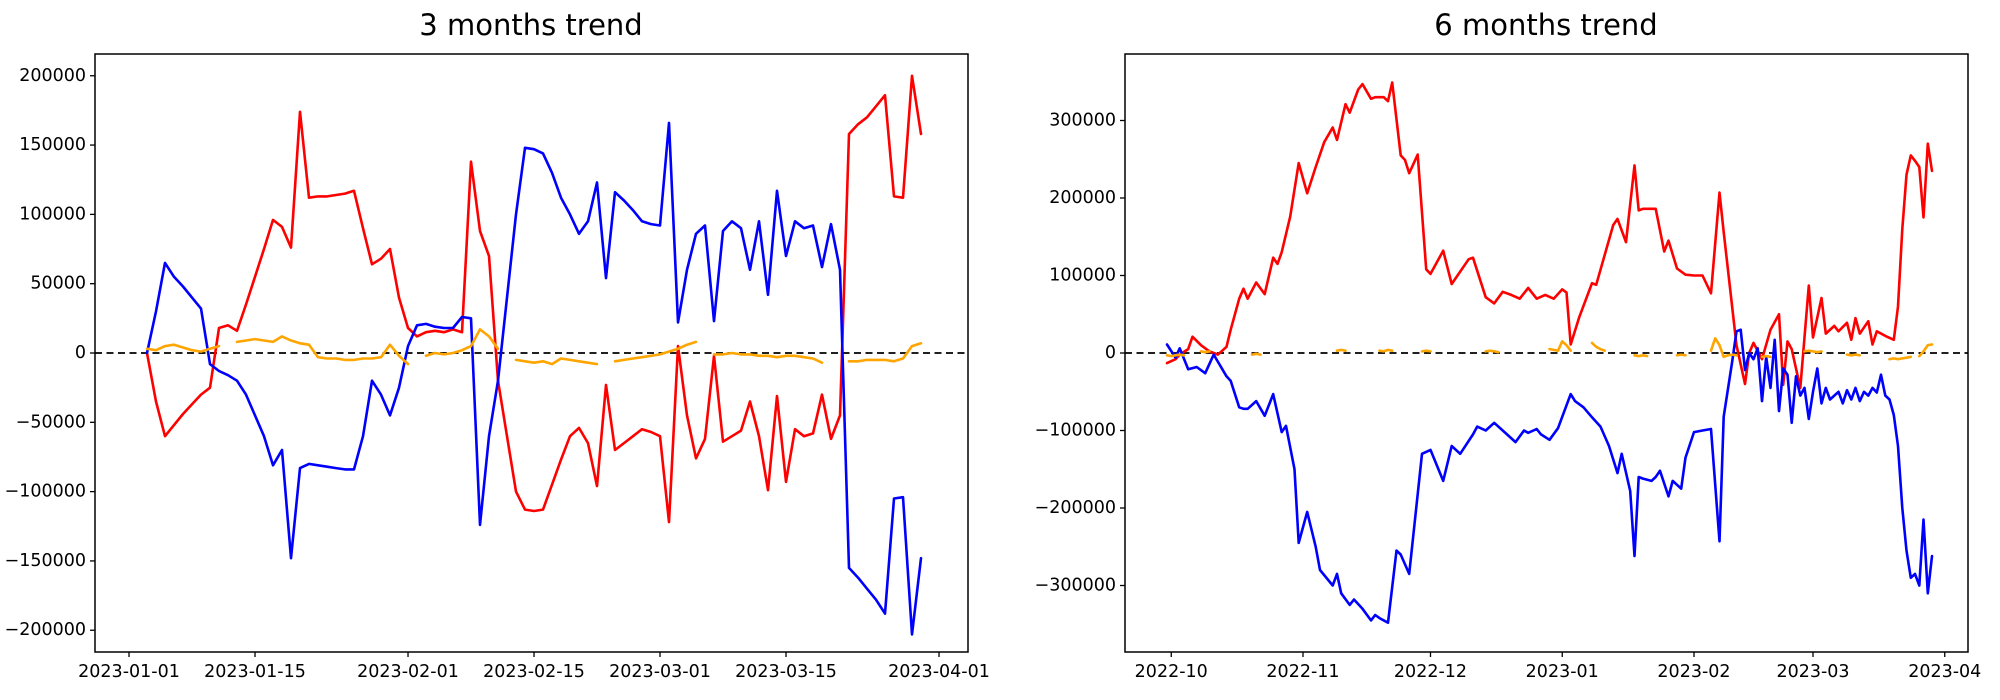 This screenshot has width=2000, height=700. What do you see at coordinates (1944, 672) in the screenshot?
I see `x-tick-label: 2023-04` at bounding box center [1944, 672].